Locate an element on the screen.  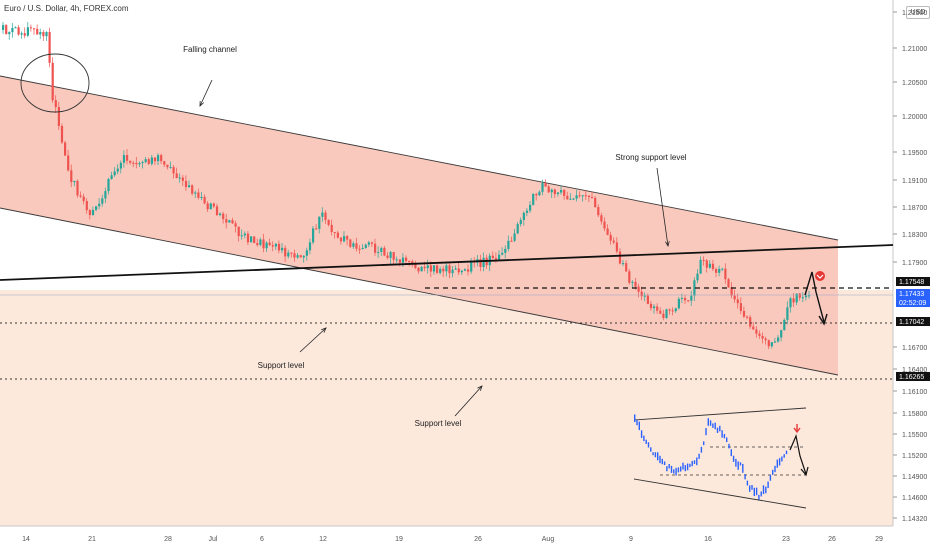
inset-forecast-path is located at coordinates (798, 454).